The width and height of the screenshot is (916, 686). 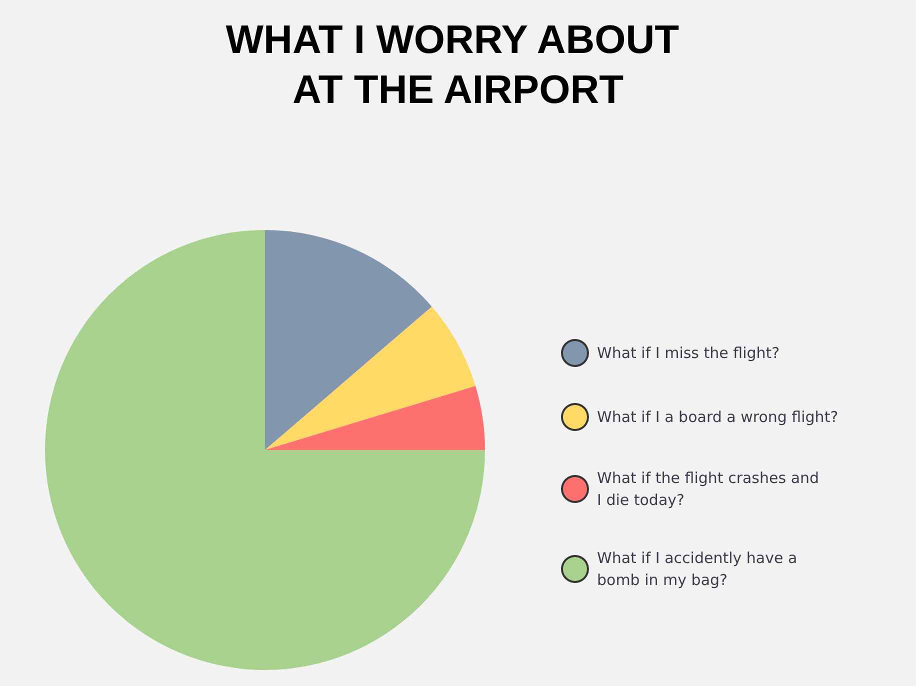 I want to click on legend-label: What if I miss the flight?, so click(x=688, y=353).